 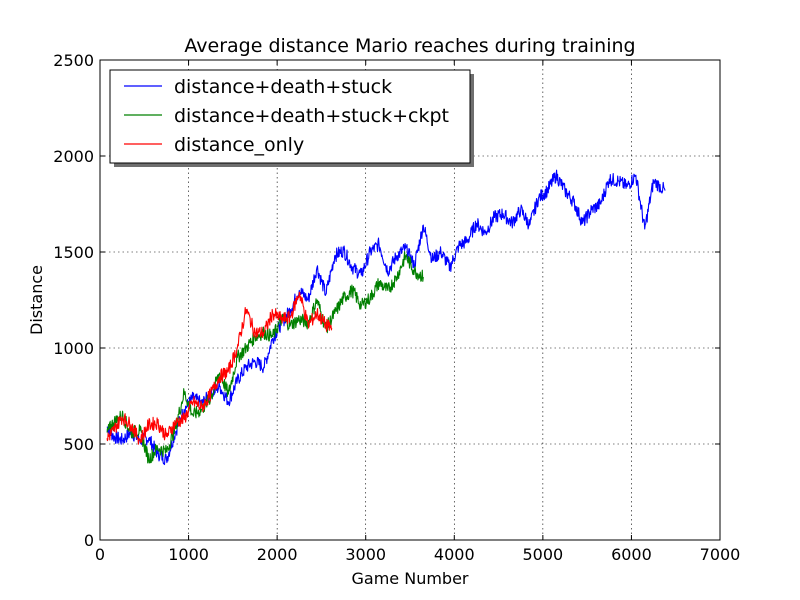 I want to click on legend-label: distance+death+stuck, so click(x=283, y=87).